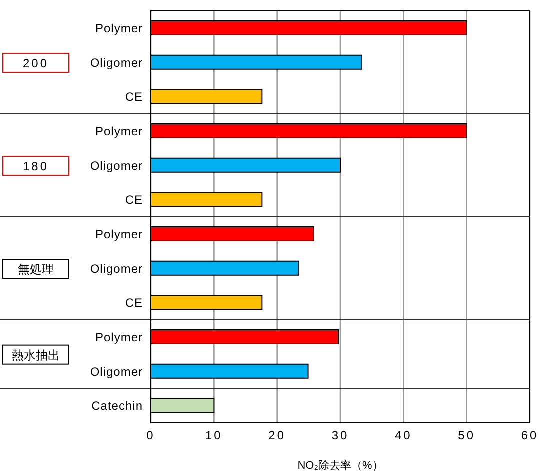 The height and width of the screenshot is (471, 539). Describe the element at coordinates (467, 435) in the screenshot. I see `x-tick-label: 50` at that location.